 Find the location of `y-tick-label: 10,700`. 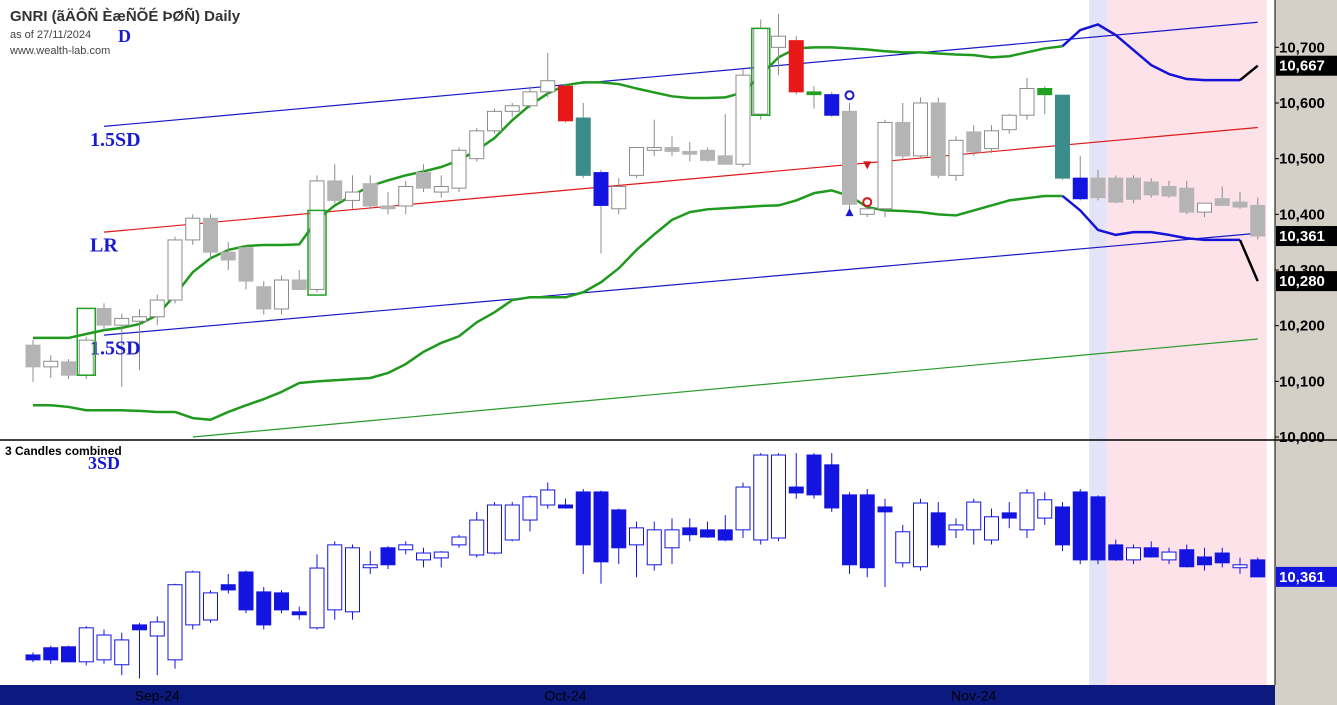

y-tick-label: 10,700 is located at coordinates (1302, 47).